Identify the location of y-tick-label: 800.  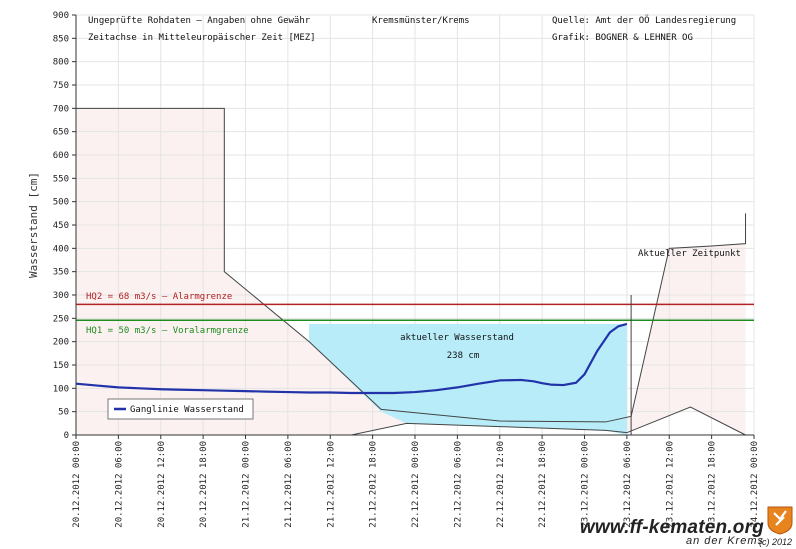
(61, 63).